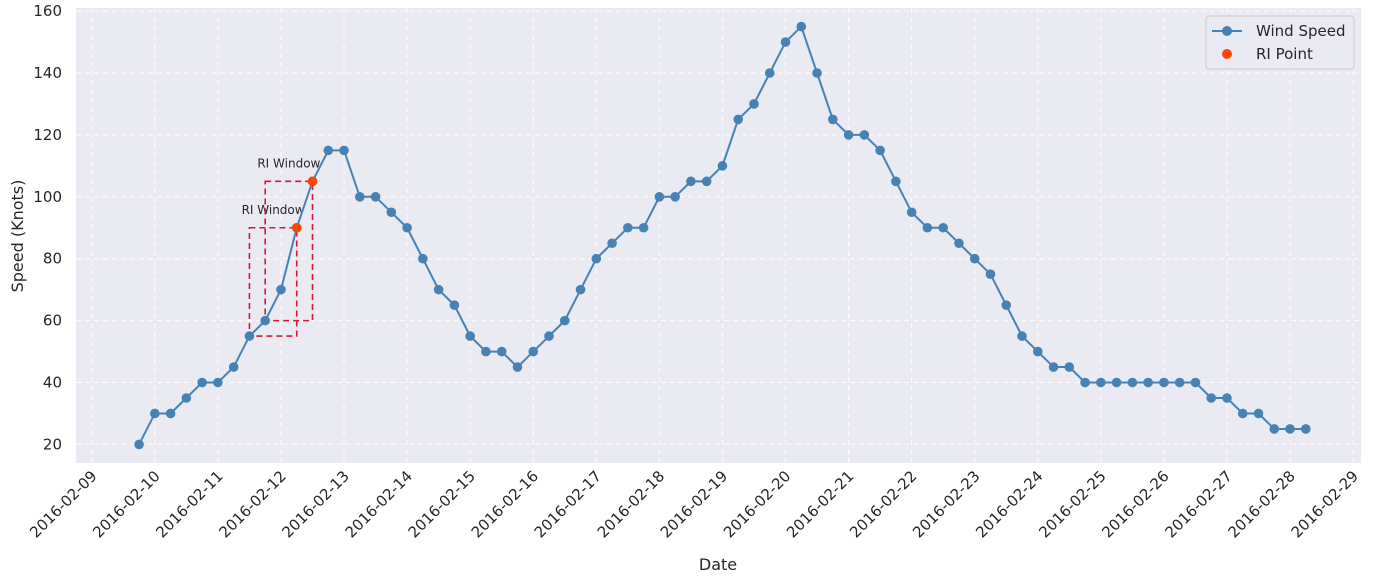 The width and height of the screenshot is (1379, 584). What do you see at coordinates (252, 504) in the screenshot?
I see `x-tick-label: 2016-02-12` at bounding box center [252, 504].